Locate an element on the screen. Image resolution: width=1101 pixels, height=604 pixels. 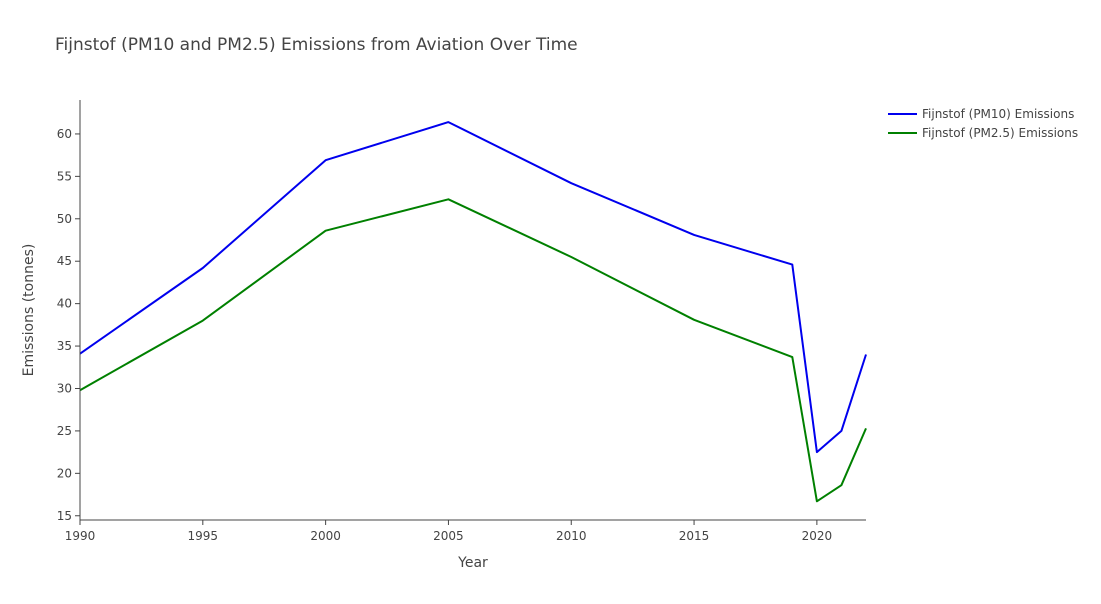
y-tick-label: 50 is located at coordinates (64, 219).